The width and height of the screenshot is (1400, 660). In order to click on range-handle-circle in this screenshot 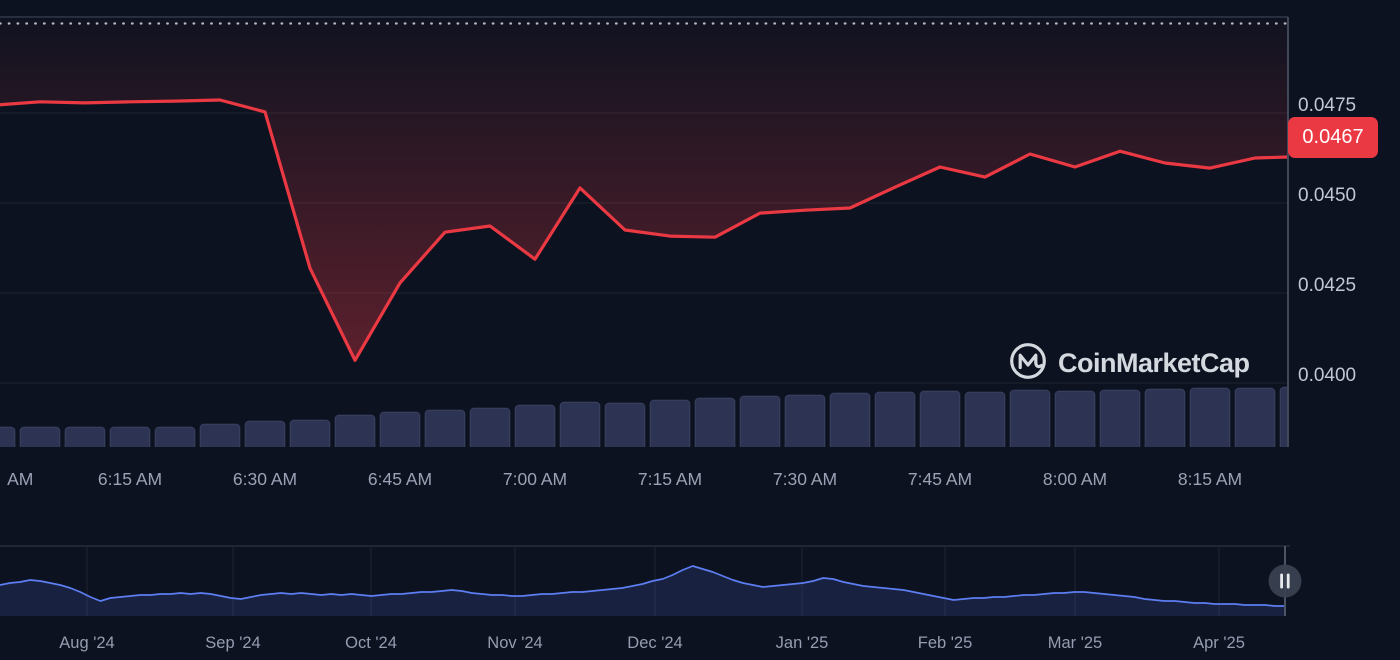, I will do `click(1285, 581)`.